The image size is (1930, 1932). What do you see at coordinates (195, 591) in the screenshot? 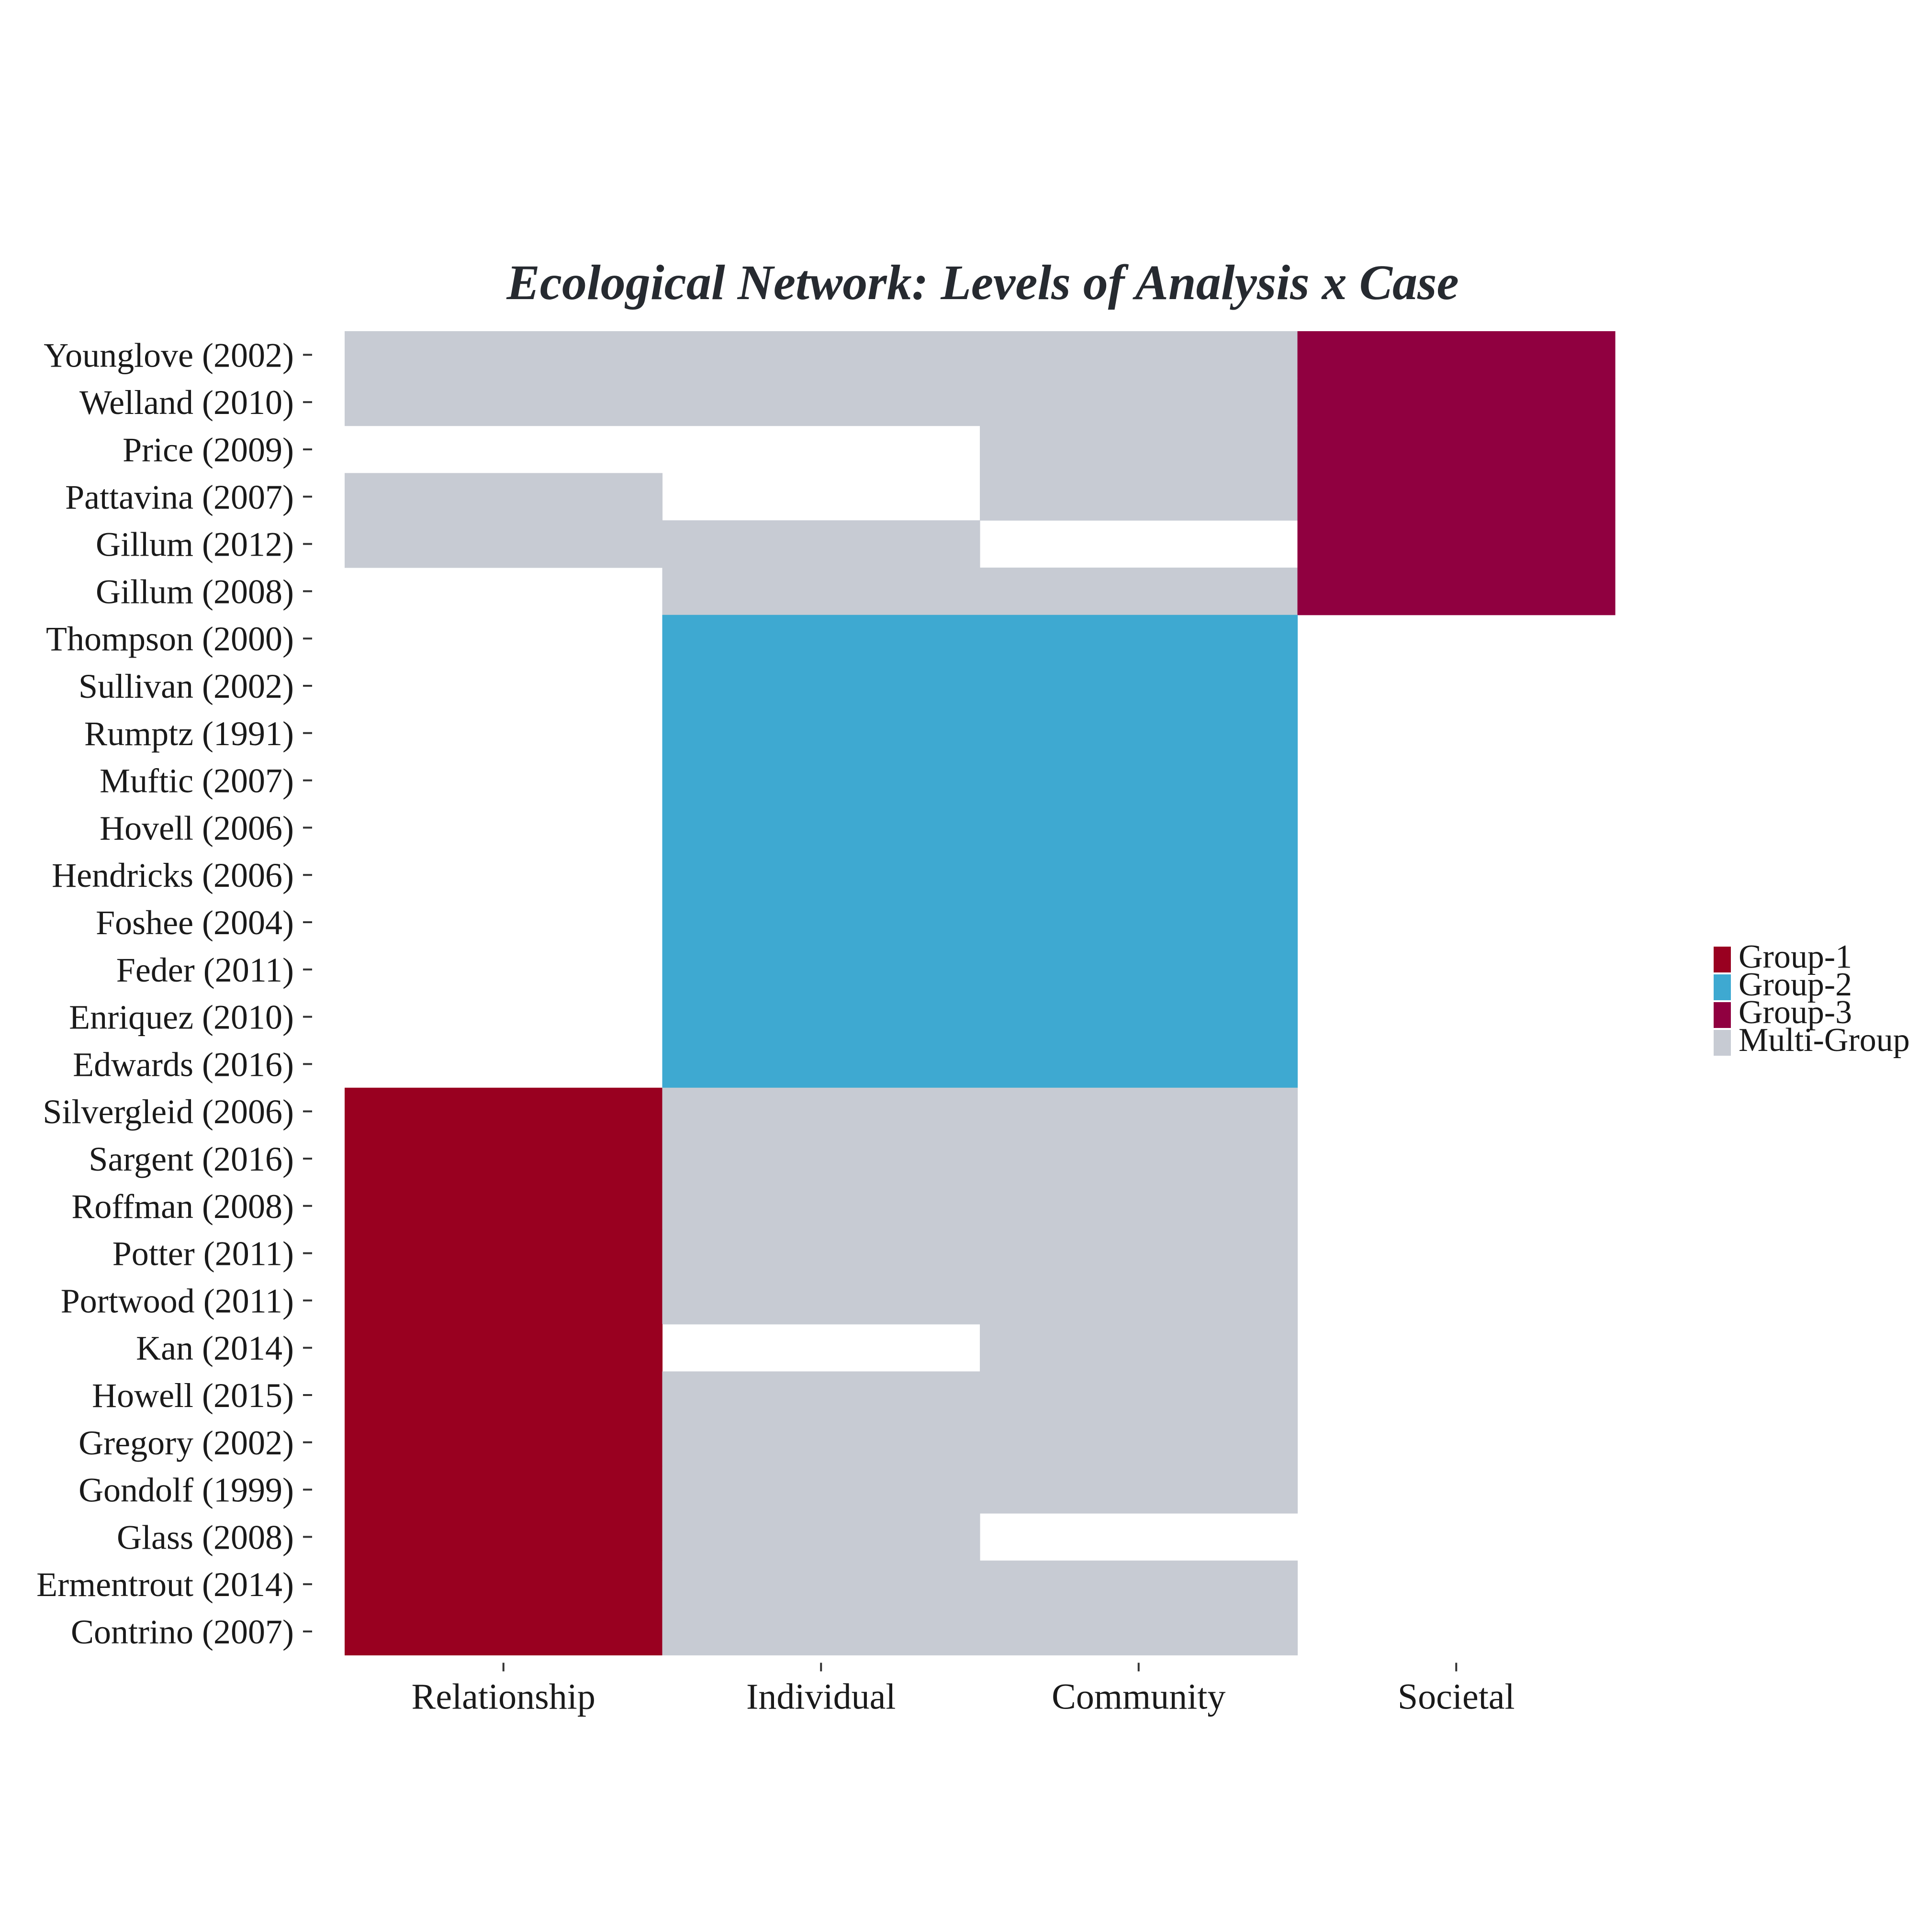
I see `y-tick-label: Gillum (2008)` at bounding box center [195, 591].